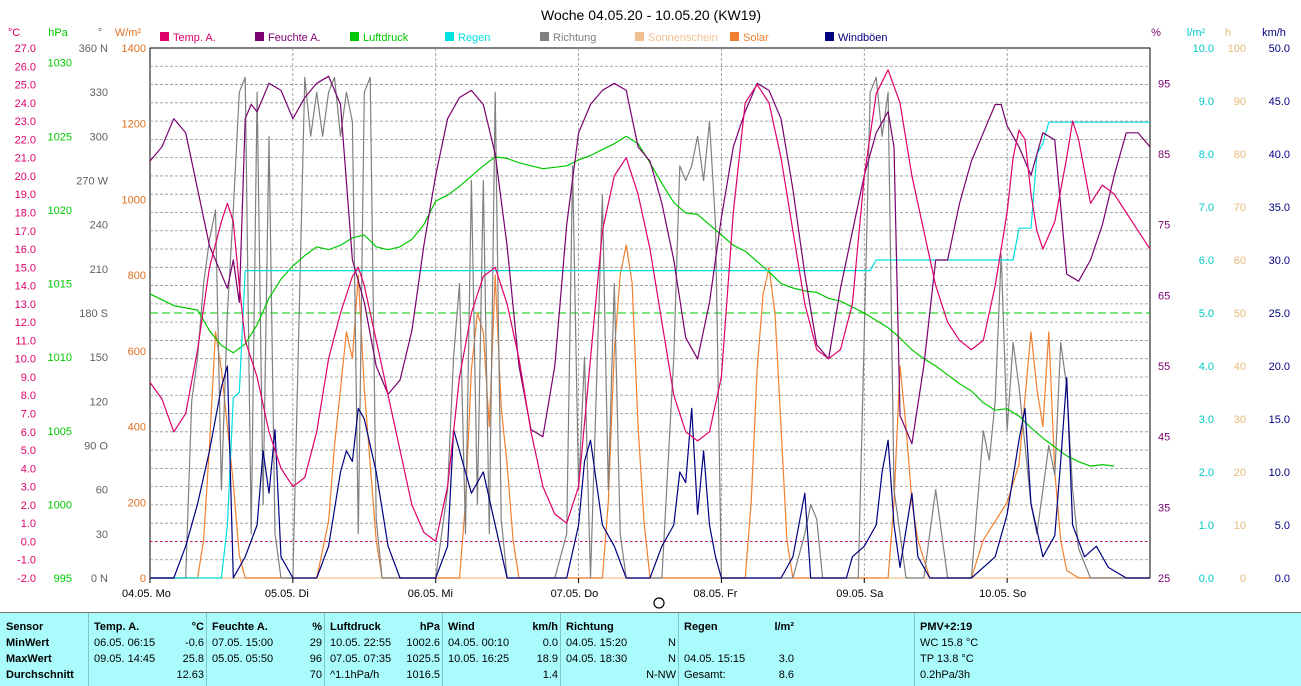 The width and height of the screenshot is (1301, 686). What do you see at coordinates (137, 276) in the screenshot?
I see `solar-tick-label: 800` at bounding box center [137, 276].